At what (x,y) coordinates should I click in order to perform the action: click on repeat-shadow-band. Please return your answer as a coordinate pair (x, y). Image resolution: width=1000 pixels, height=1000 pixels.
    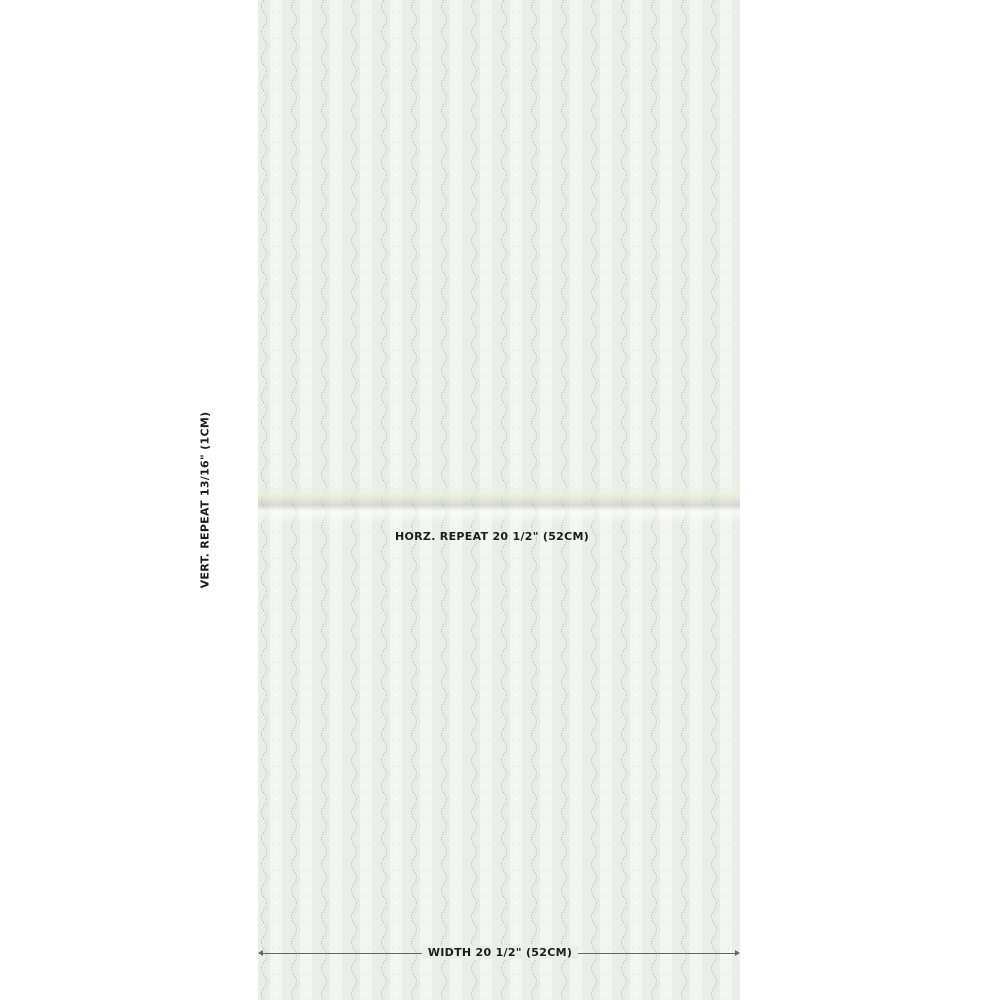
    Looking at the image, I should click on (499, 503).